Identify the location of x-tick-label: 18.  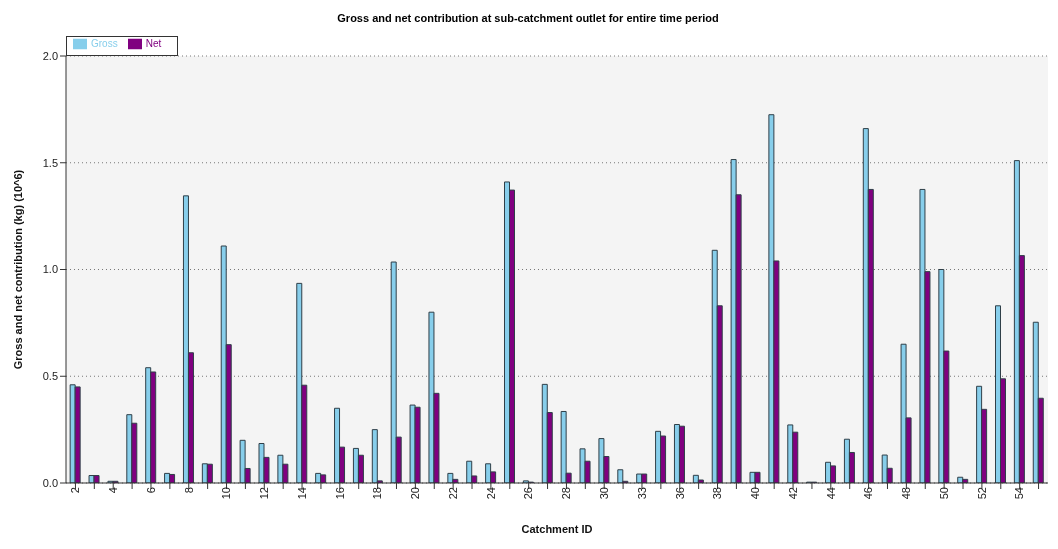
(377, 493).